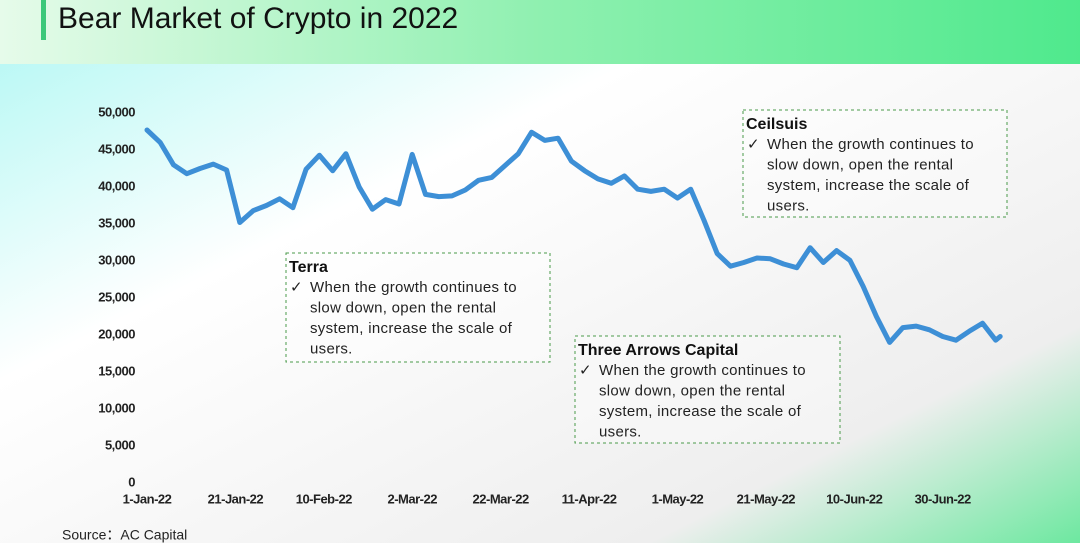 This screenshot has width=1080, height=543. What do you see at coordinates (116, 222) in the screenshot?
I see `y-tick-label: 35,000` at bounding box center [116, 222].